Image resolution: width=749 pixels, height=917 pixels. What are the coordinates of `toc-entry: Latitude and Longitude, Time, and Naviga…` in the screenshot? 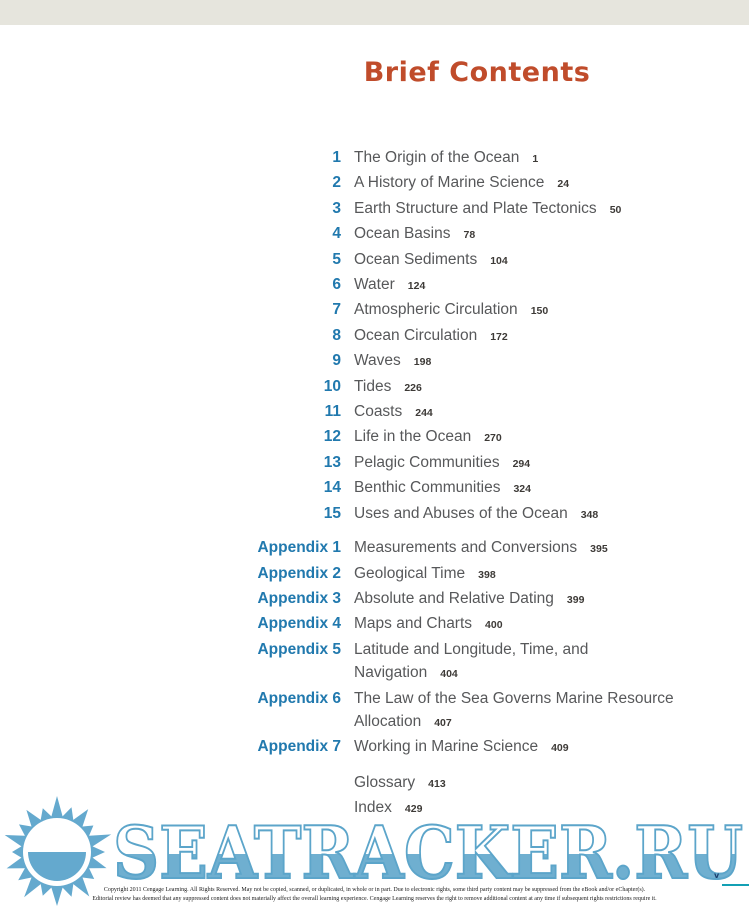 It's located at (514, 662).